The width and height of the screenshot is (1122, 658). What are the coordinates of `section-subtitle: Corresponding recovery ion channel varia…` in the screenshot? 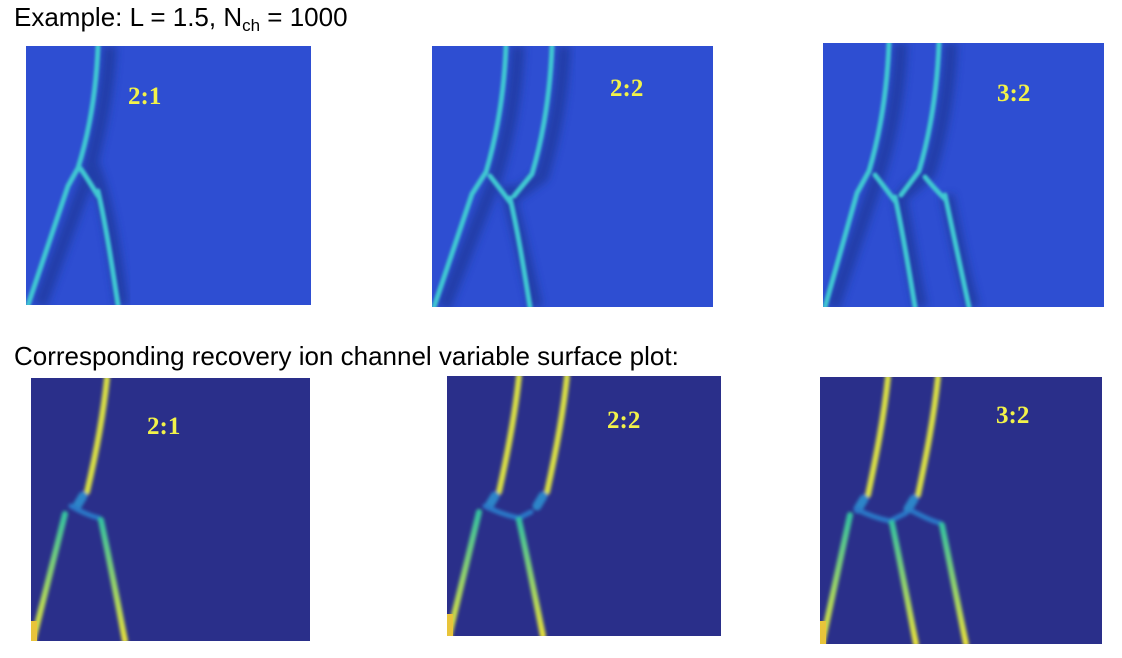 It's located at (346, 356).